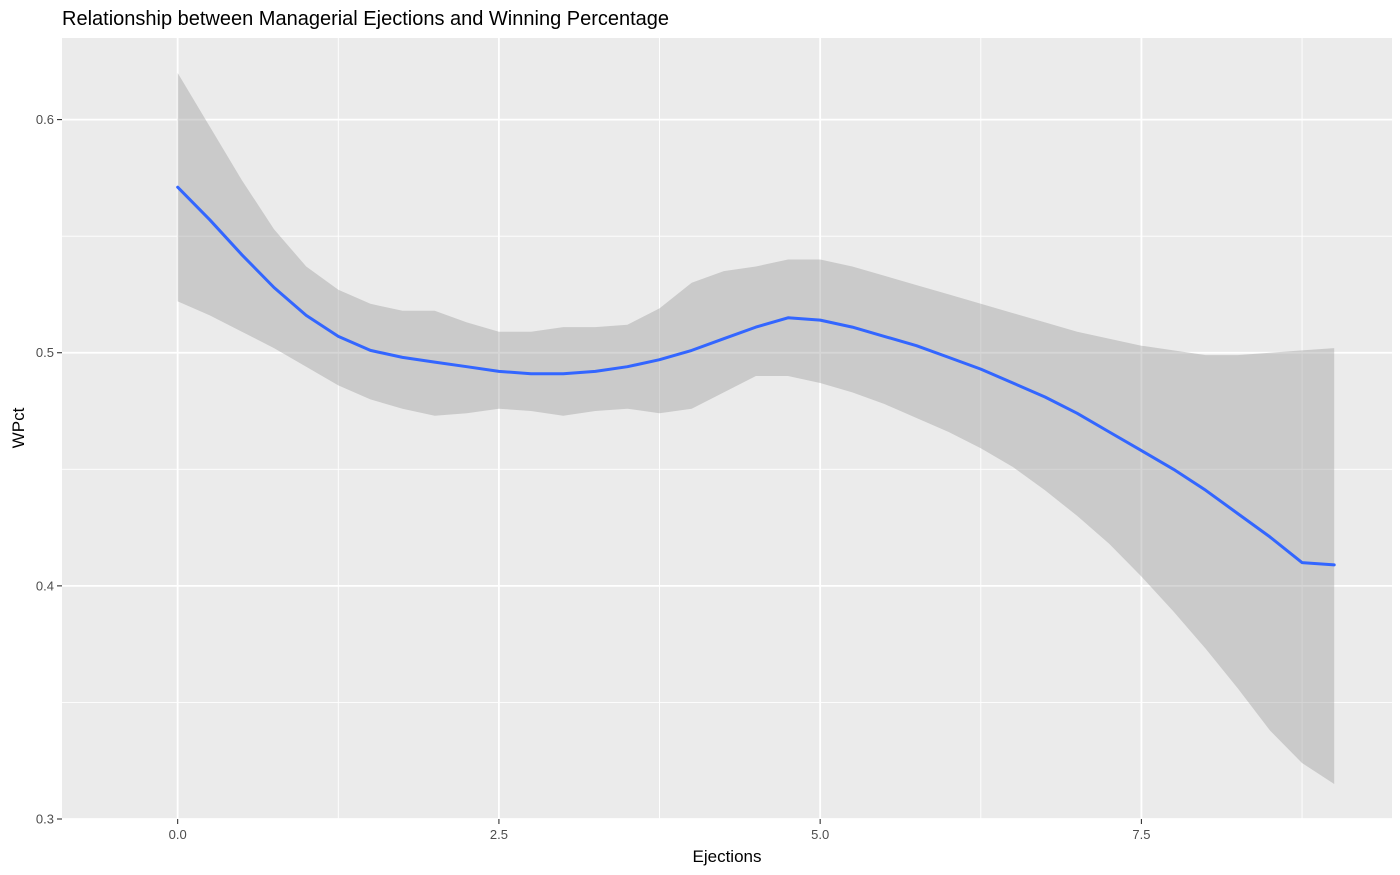 This screenshot has height=875, width=1400. Describe the element at coordinates (49, 469) in the screenshot. I see `y-axis: 0.3 0.4 0.5 0.6` at that location.